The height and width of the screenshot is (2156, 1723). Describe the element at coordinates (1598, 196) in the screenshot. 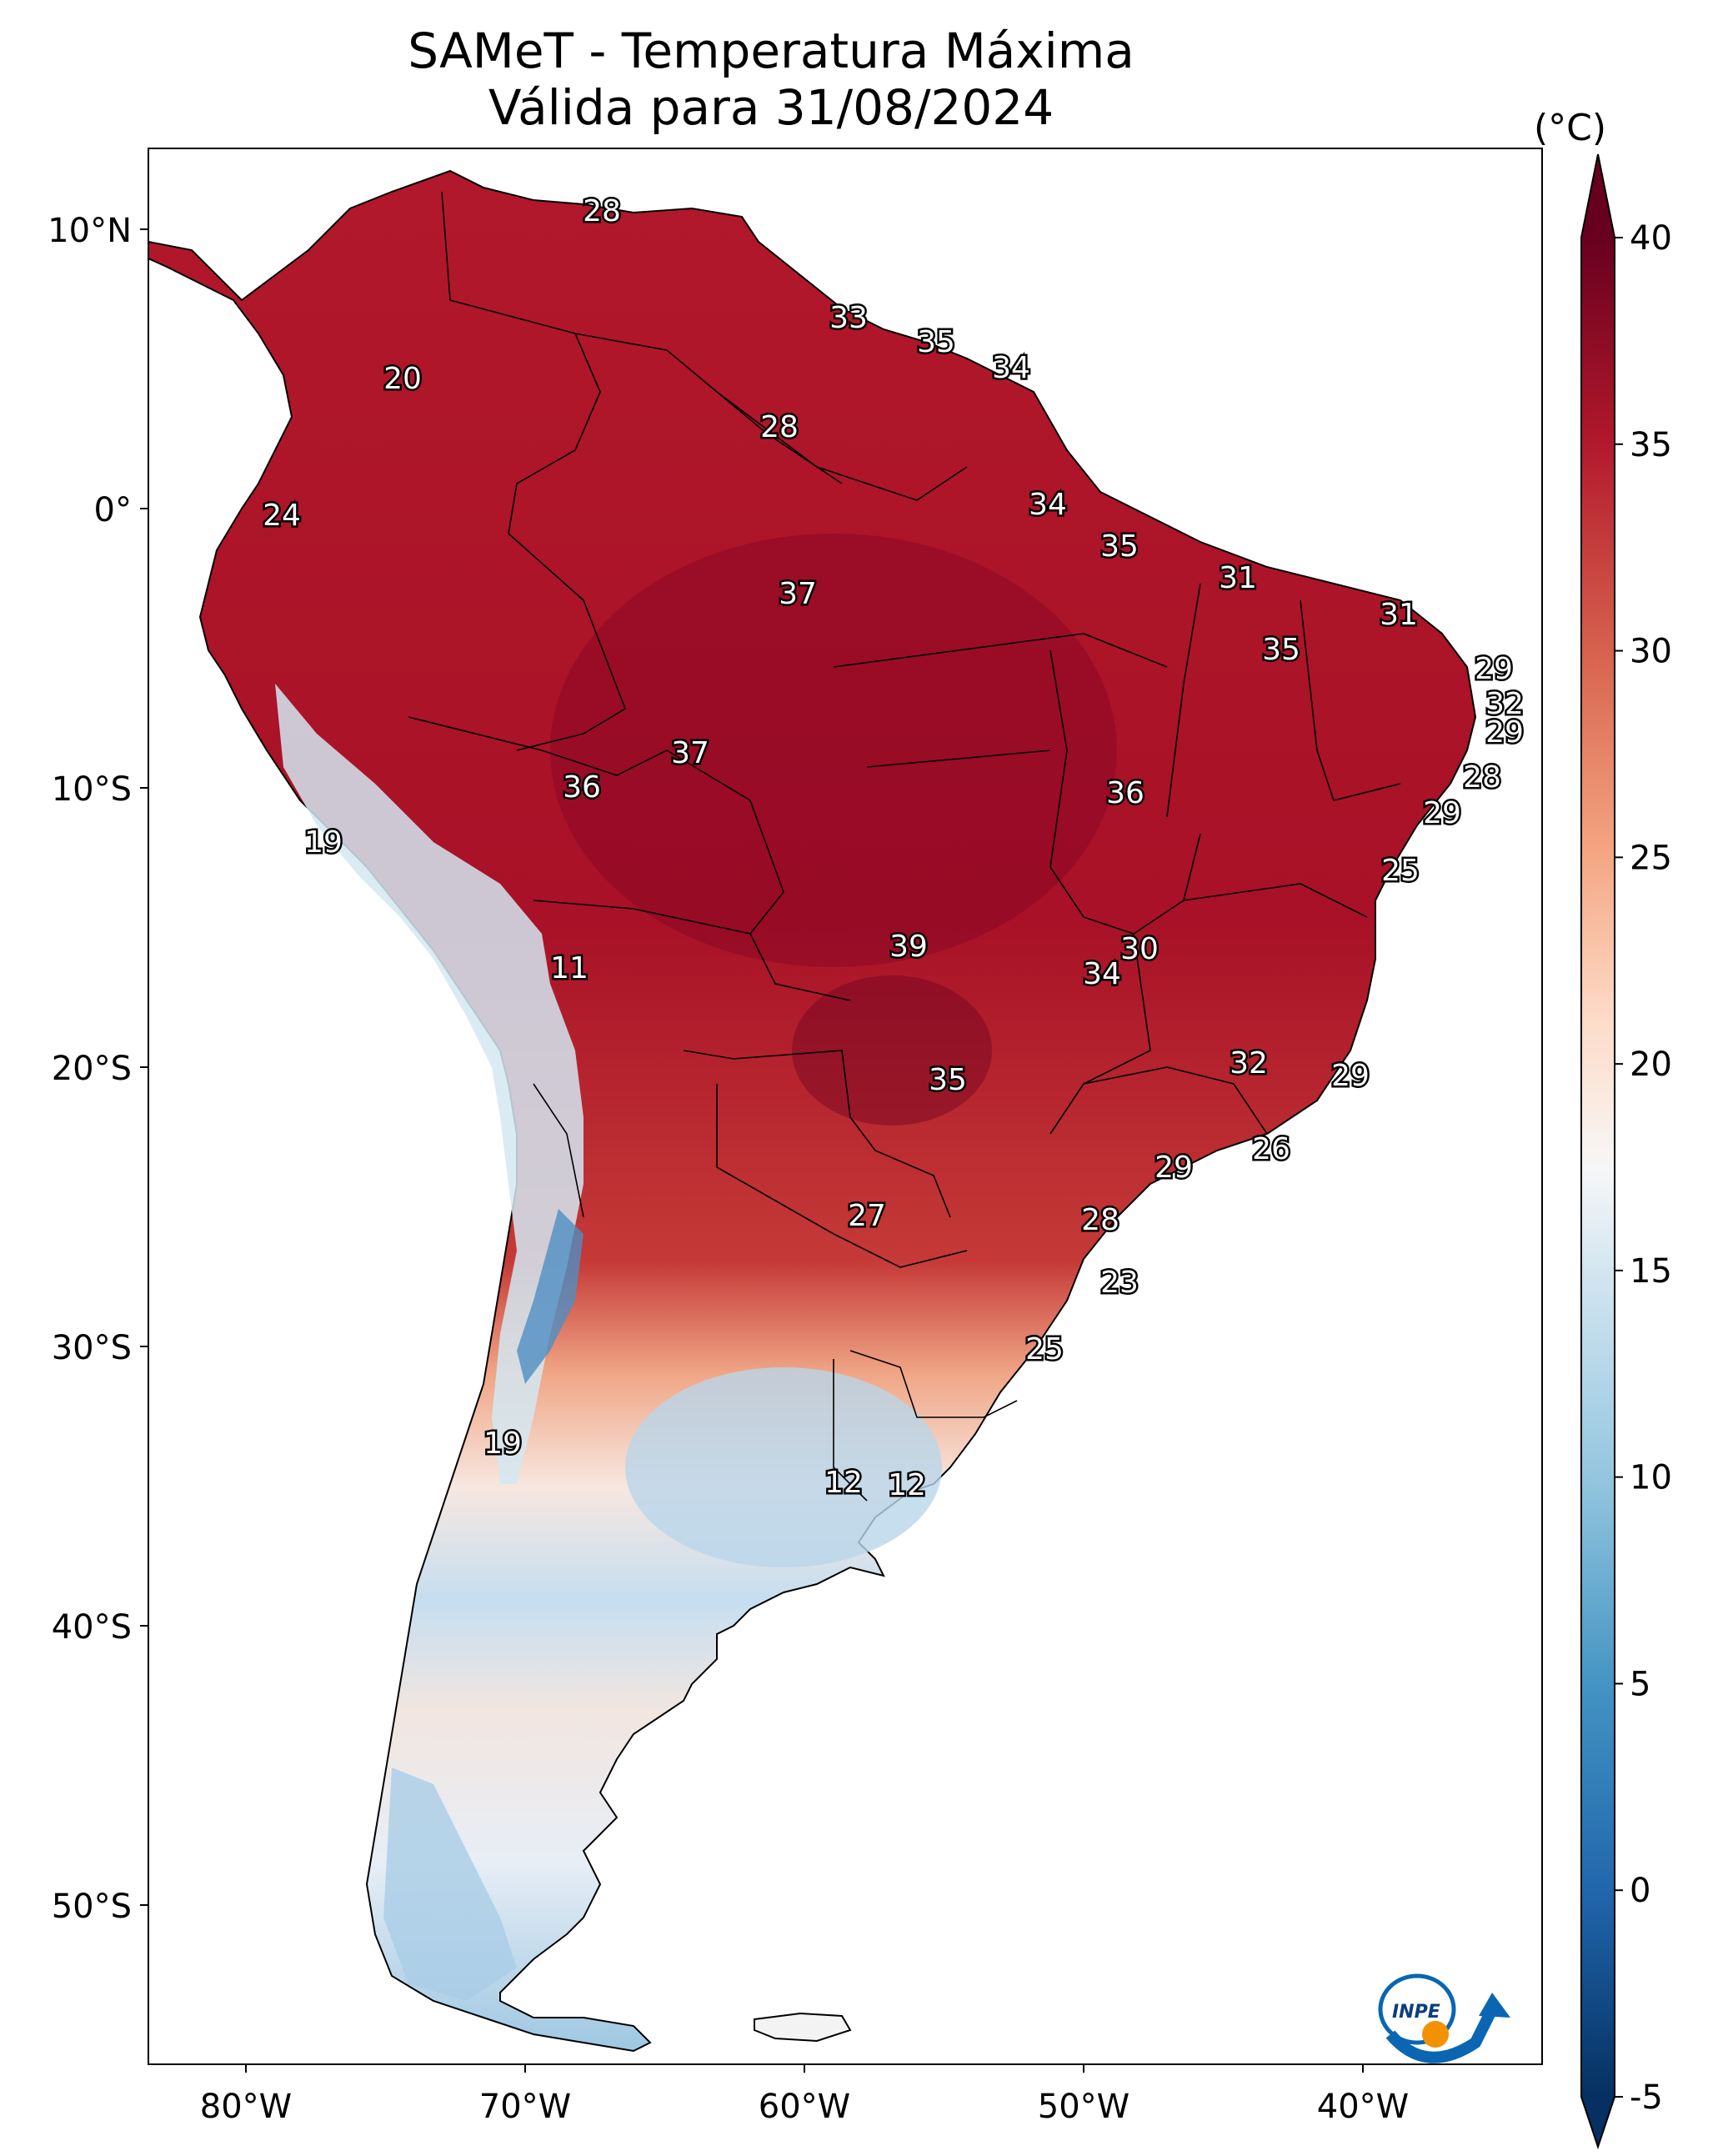

I see `colorbar-upper-arrow` at that location.